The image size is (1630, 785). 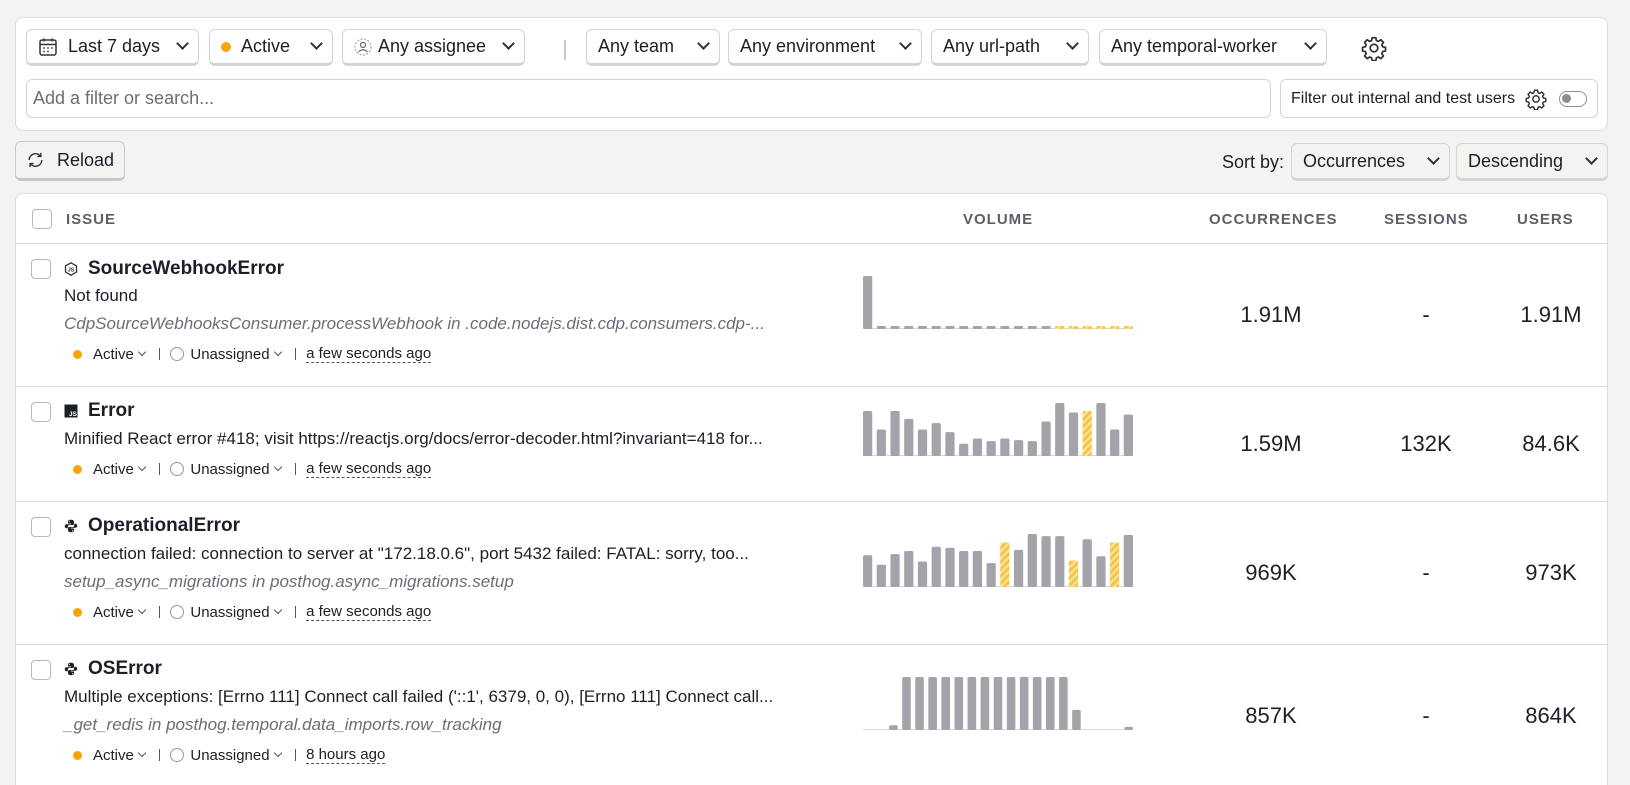 I want to click on url-path-select: Any url-path, so click(x=1010, y=47).